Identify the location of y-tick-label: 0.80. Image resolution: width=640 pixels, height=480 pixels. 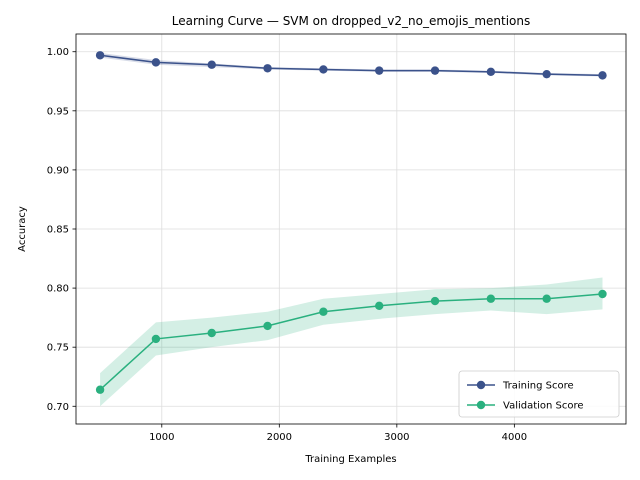
(58, 289).